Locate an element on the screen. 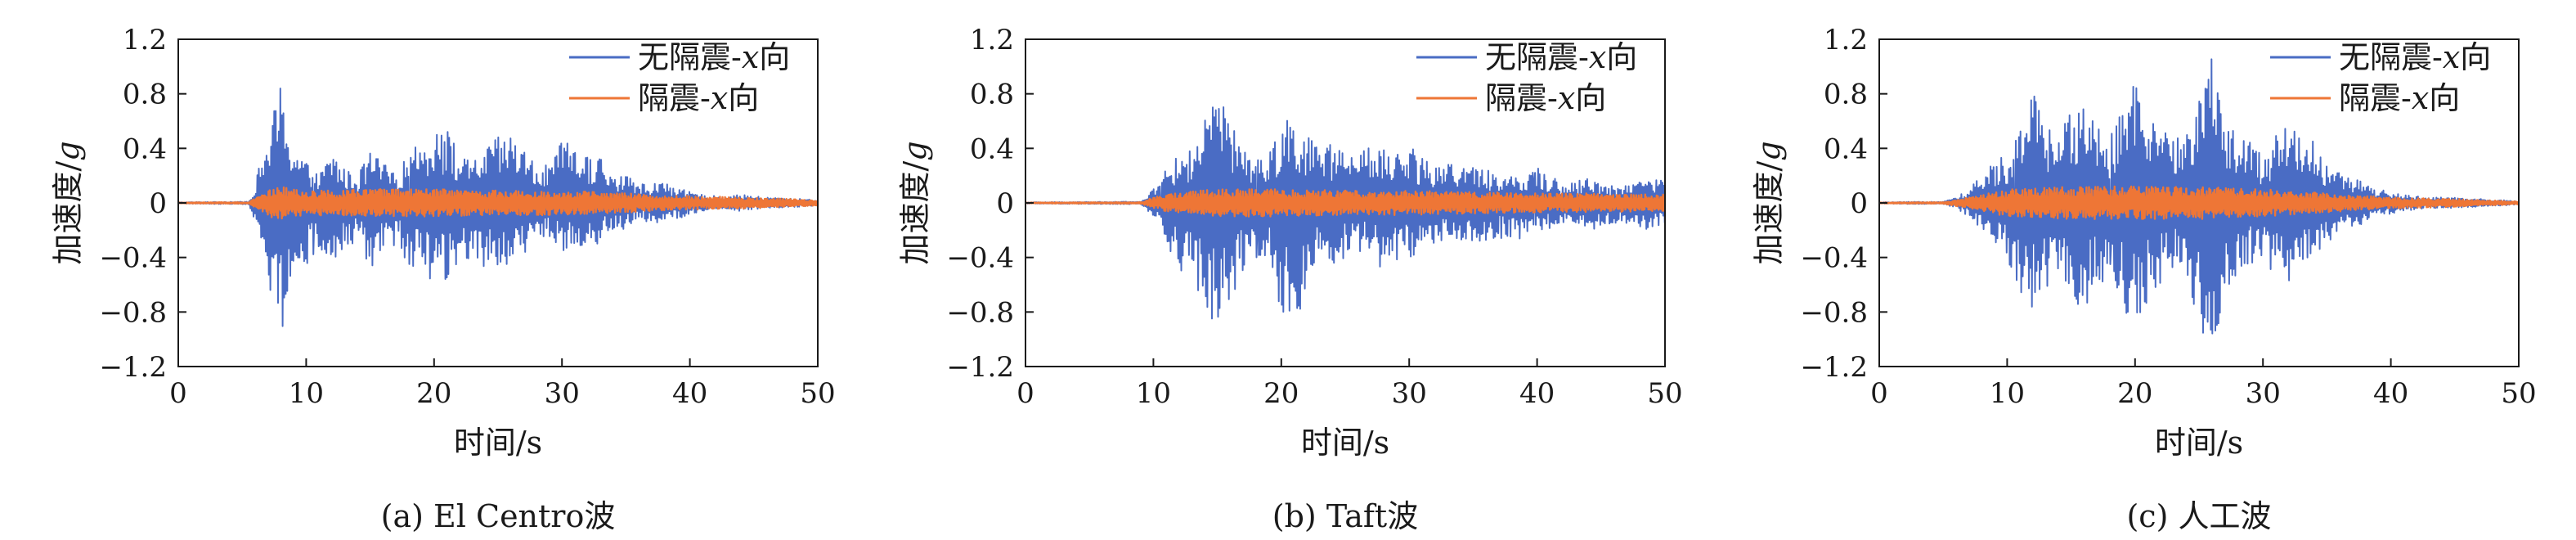  subfigure-caption: (b) Taft波 is located at coordinates (1345, 516).